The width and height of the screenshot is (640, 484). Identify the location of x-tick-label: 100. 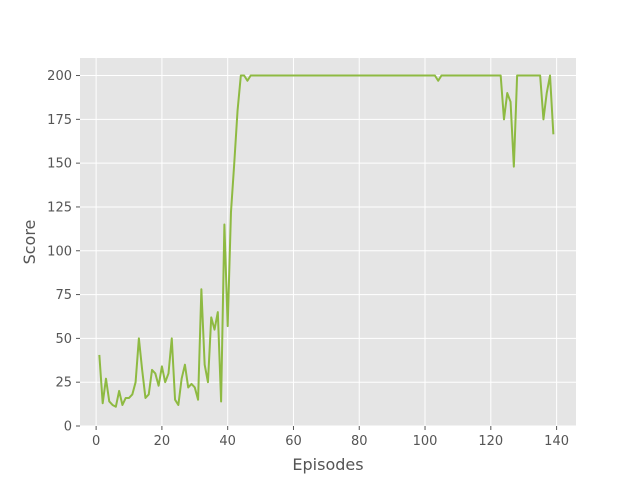
(425, 441).